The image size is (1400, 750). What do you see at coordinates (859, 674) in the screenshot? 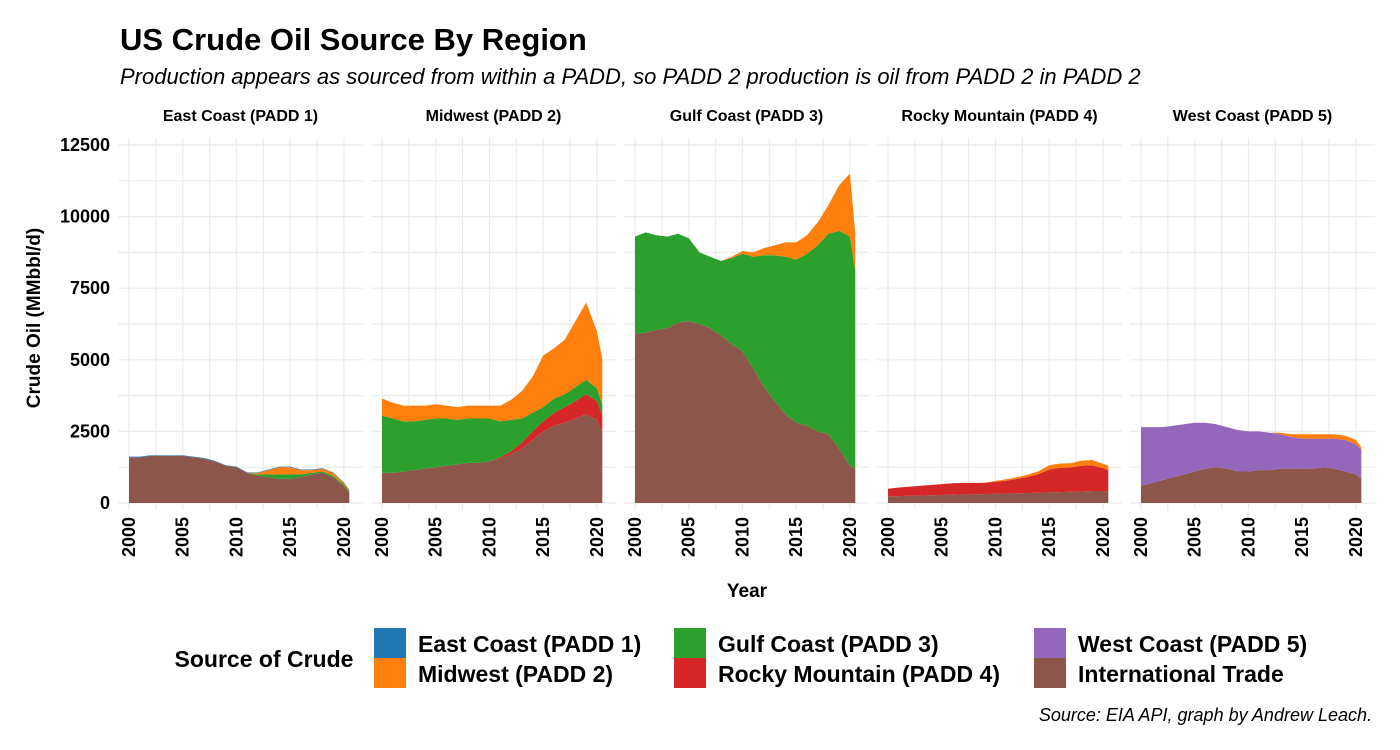
I see `legend-label: Rocky Mountain (PADD 4)` at bounding box center [859, 674].